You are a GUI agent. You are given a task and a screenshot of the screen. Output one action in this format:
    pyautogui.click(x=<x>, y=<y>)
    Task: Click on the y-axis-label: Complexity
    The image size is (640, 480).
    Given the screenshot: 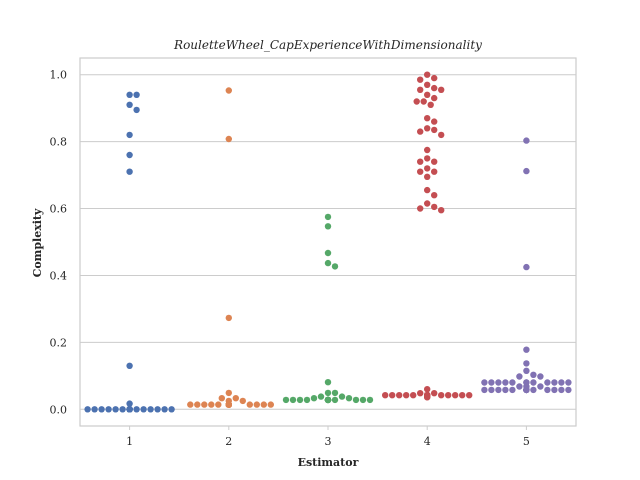 What is the action you would take?
    pyautogui.click(x=37, y=242)
    